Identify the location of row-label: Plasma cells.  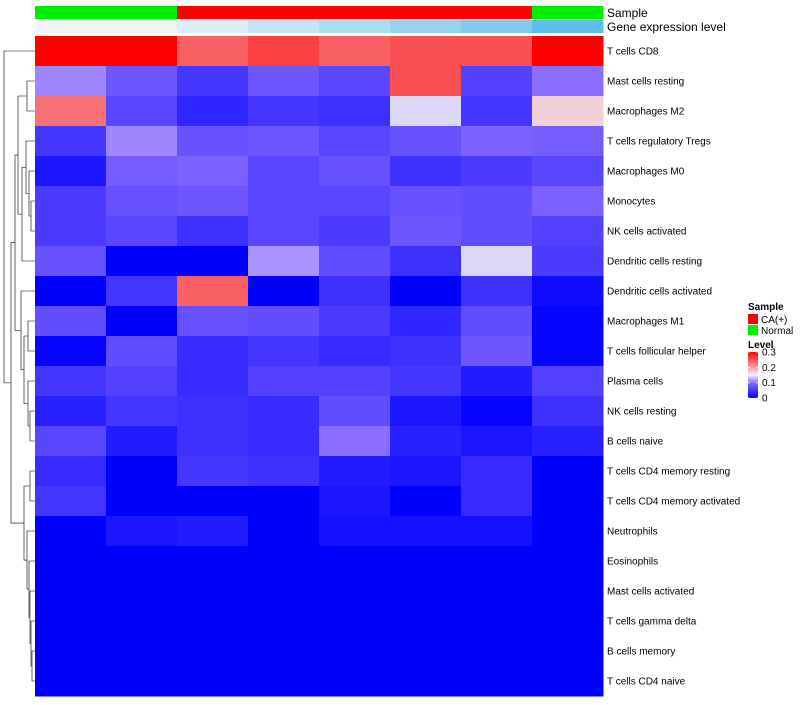
(635, 382).